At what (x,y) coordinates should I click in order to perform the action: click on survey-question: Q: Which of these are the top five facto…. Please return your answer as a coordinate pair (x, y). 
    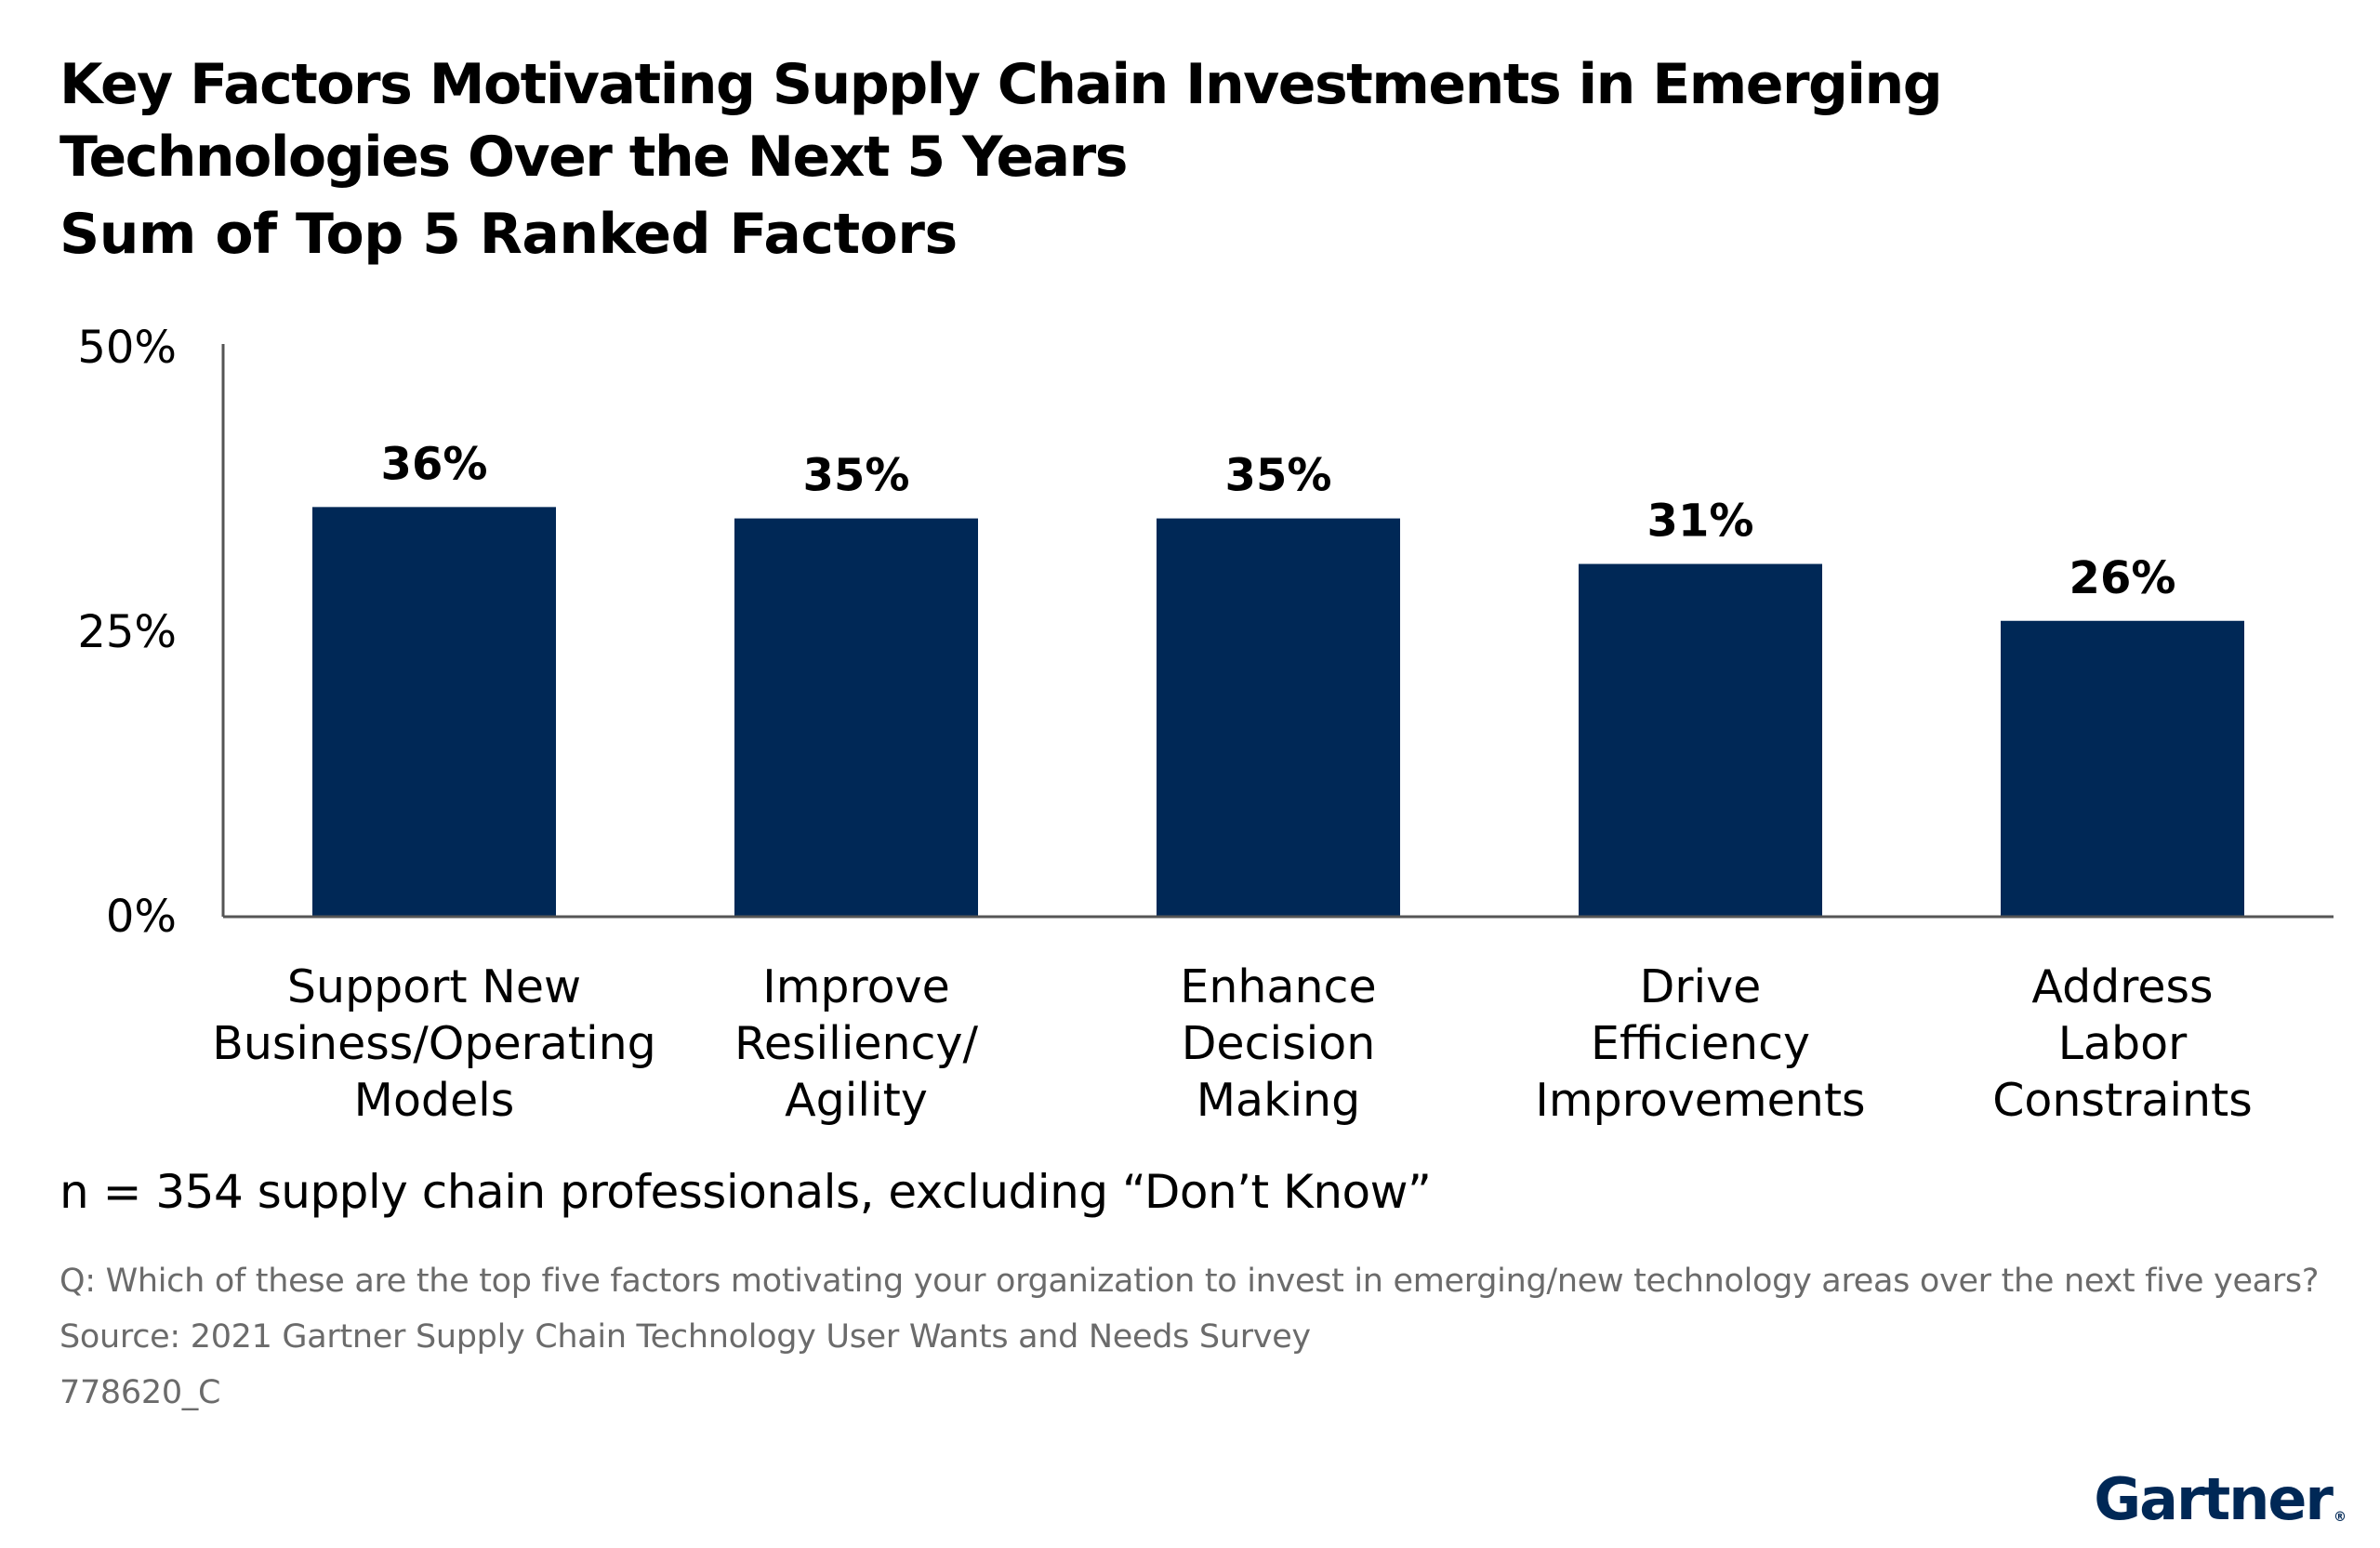
    Looking at the image, I should click on (1190, 1281).